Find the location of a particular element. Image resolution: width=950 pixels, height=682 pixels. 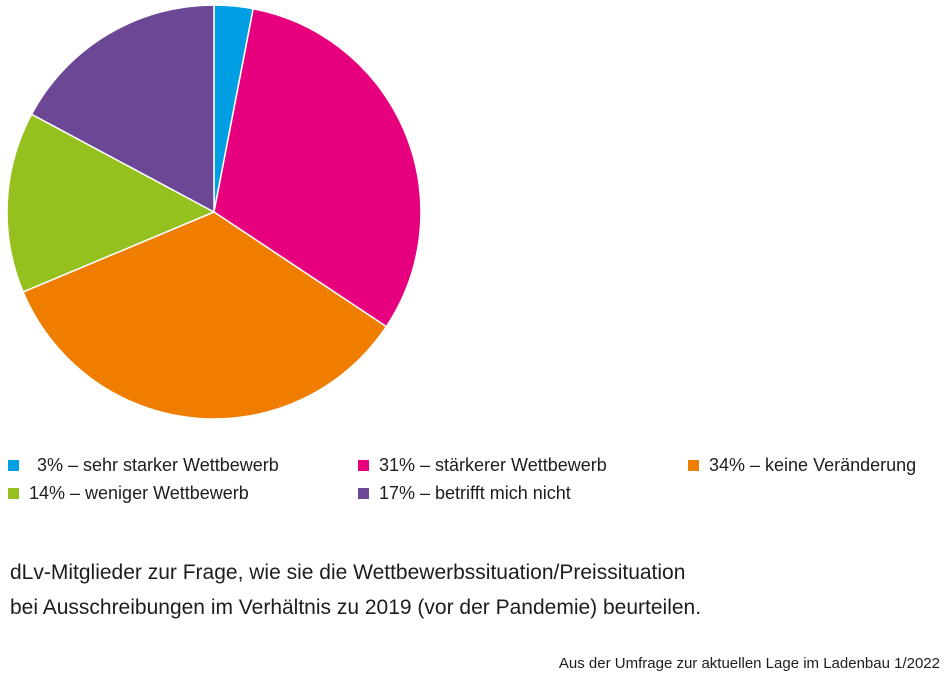

pie-slice-betrifft-nicht is located at coordinates (122, 109).